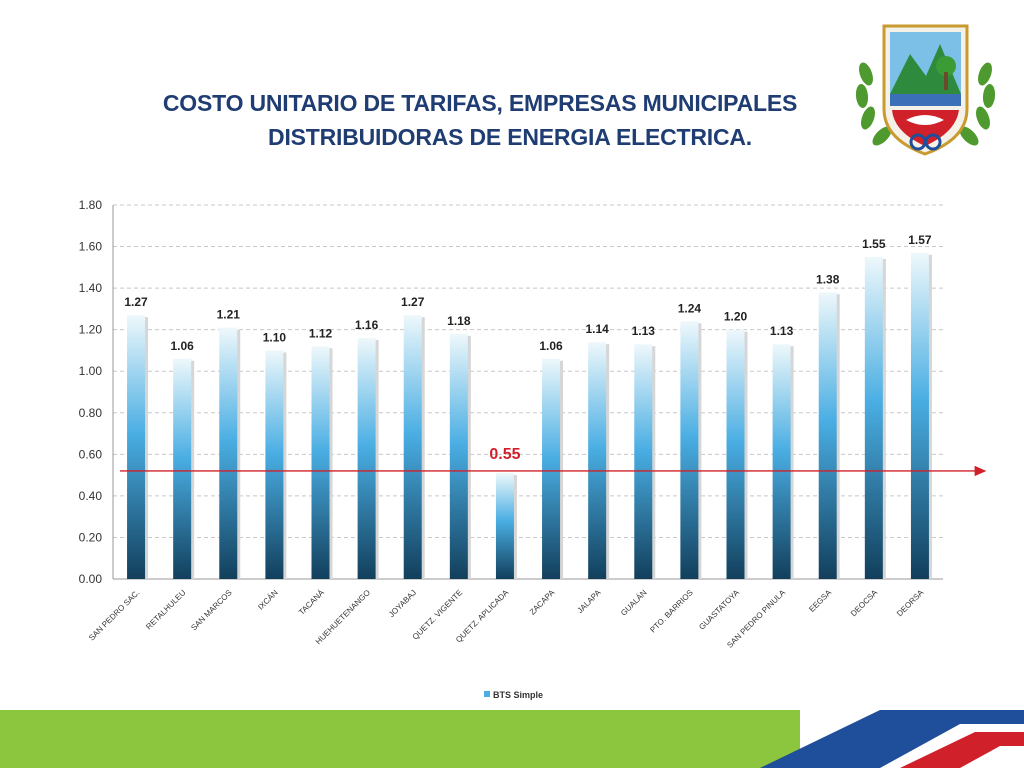 The height and width of the screenshot is (768, 1024). What do you see at coordinates (874, 244) in the screenshot?
I see `data-label: 1.55` at bounding box center [874, 244].